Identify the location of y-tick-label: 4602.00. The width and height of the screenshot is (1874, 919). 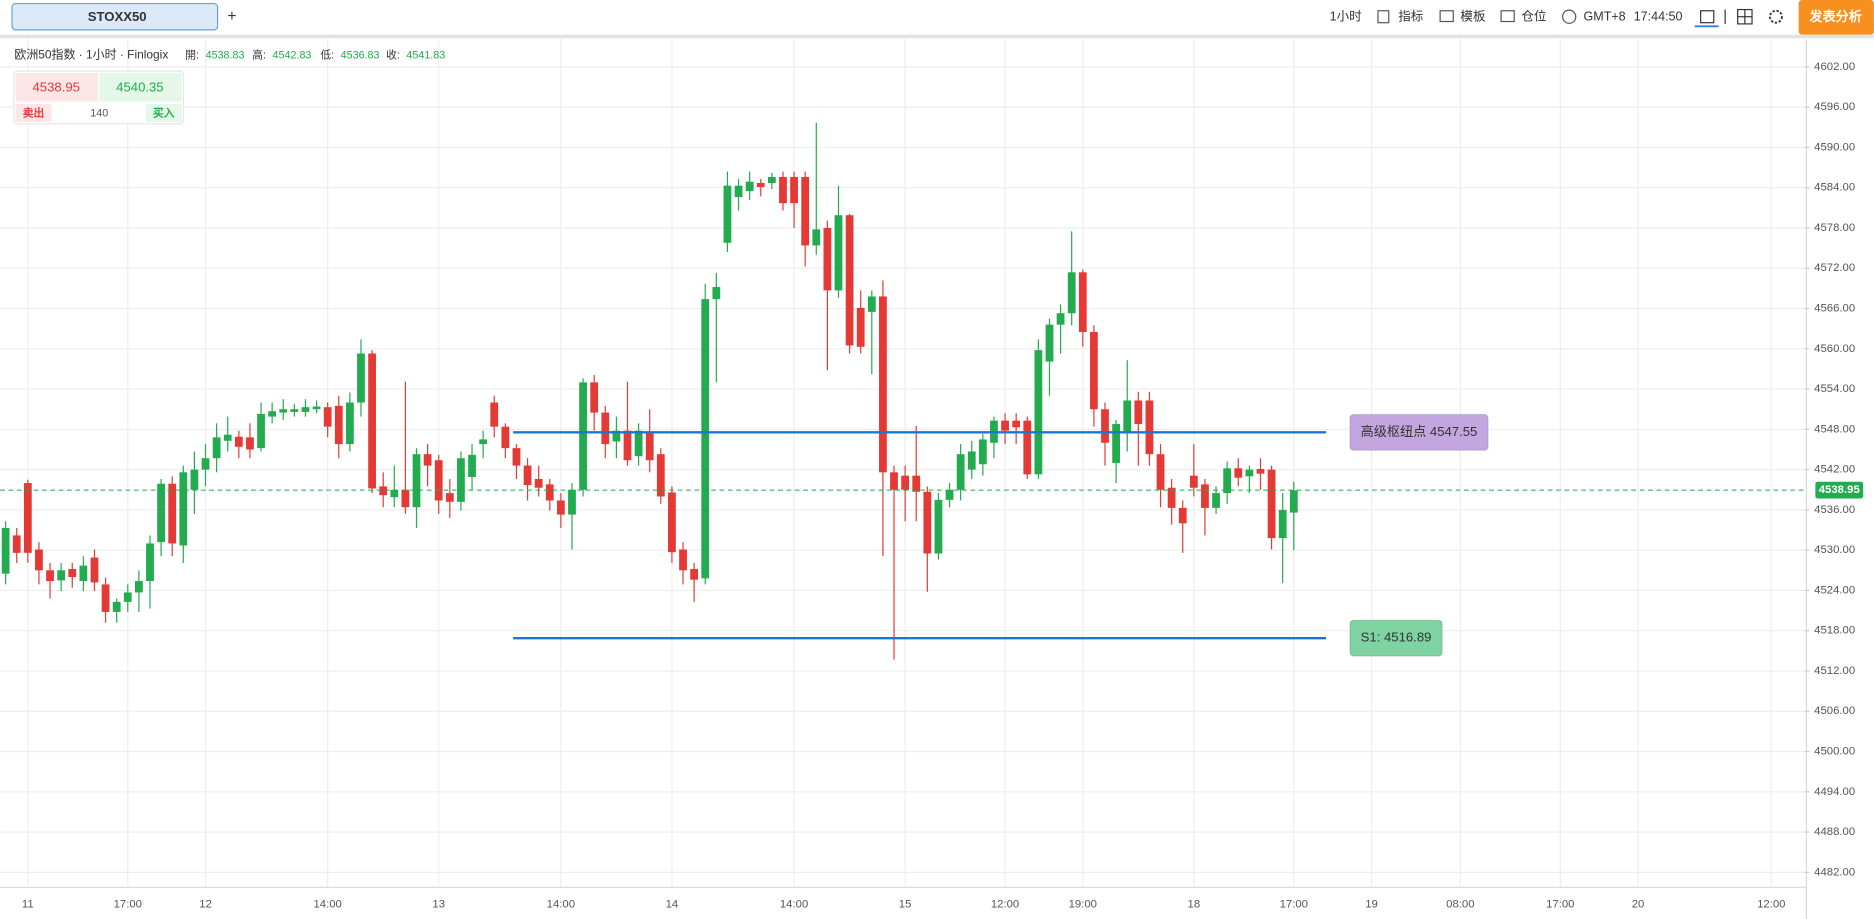
(1834, 67).